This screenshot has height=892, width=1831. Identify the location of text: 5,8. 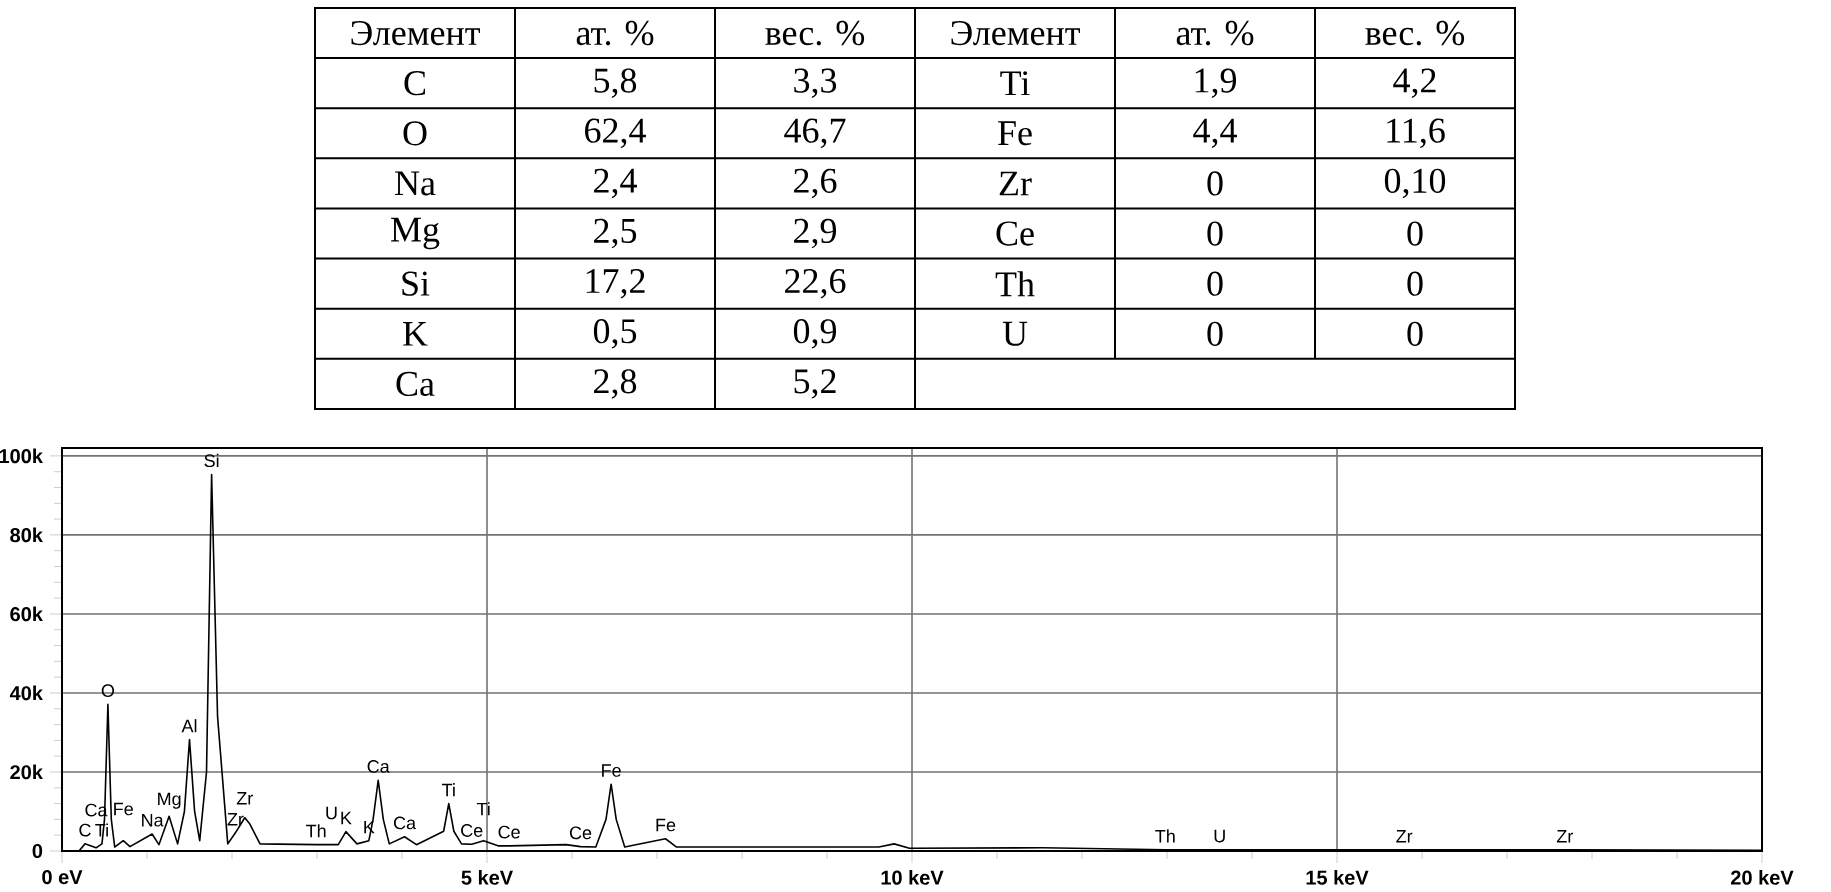
(615, 83).